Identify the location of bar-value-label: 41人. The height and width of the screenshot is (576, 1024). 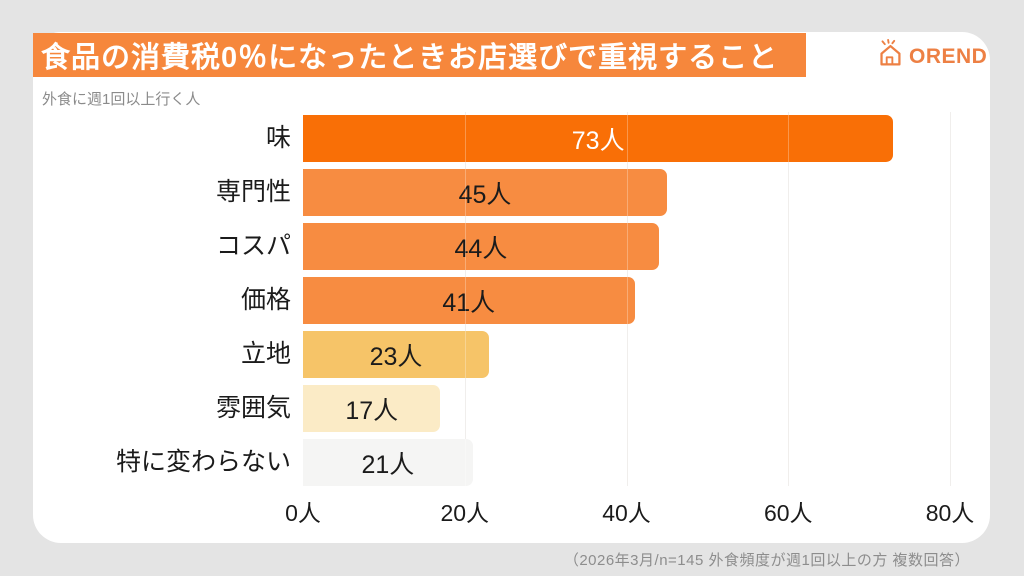
(469, 302).